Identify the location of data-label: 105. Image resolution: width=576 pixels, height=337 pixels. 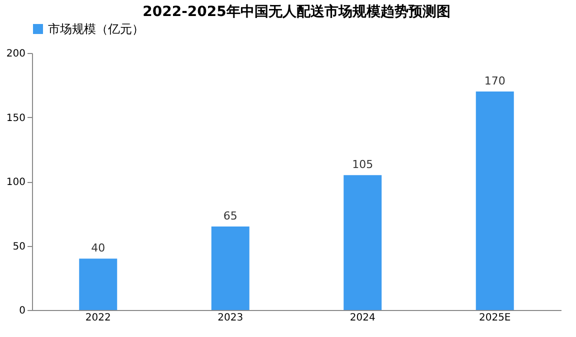
(363, 165).